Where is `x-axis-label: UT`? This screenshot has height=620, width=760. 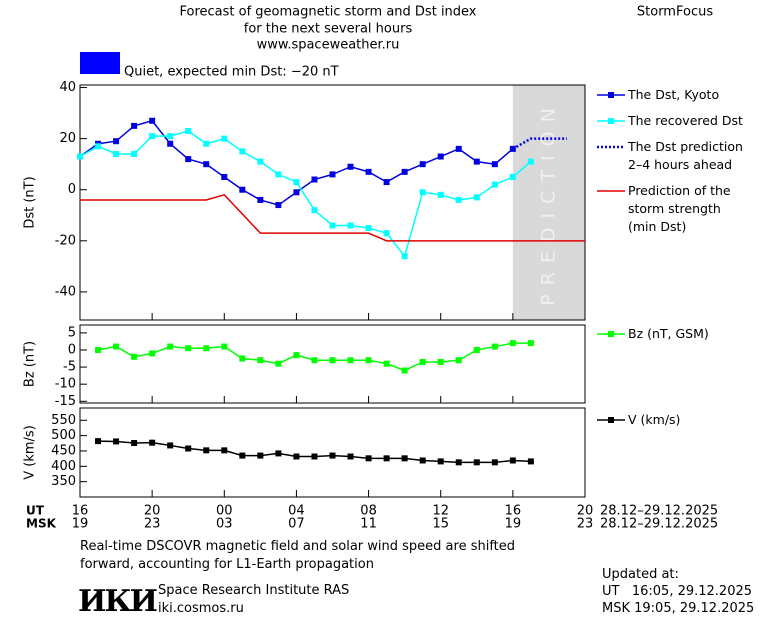
x-axis-label: UT is located at coordinates (35, 511).